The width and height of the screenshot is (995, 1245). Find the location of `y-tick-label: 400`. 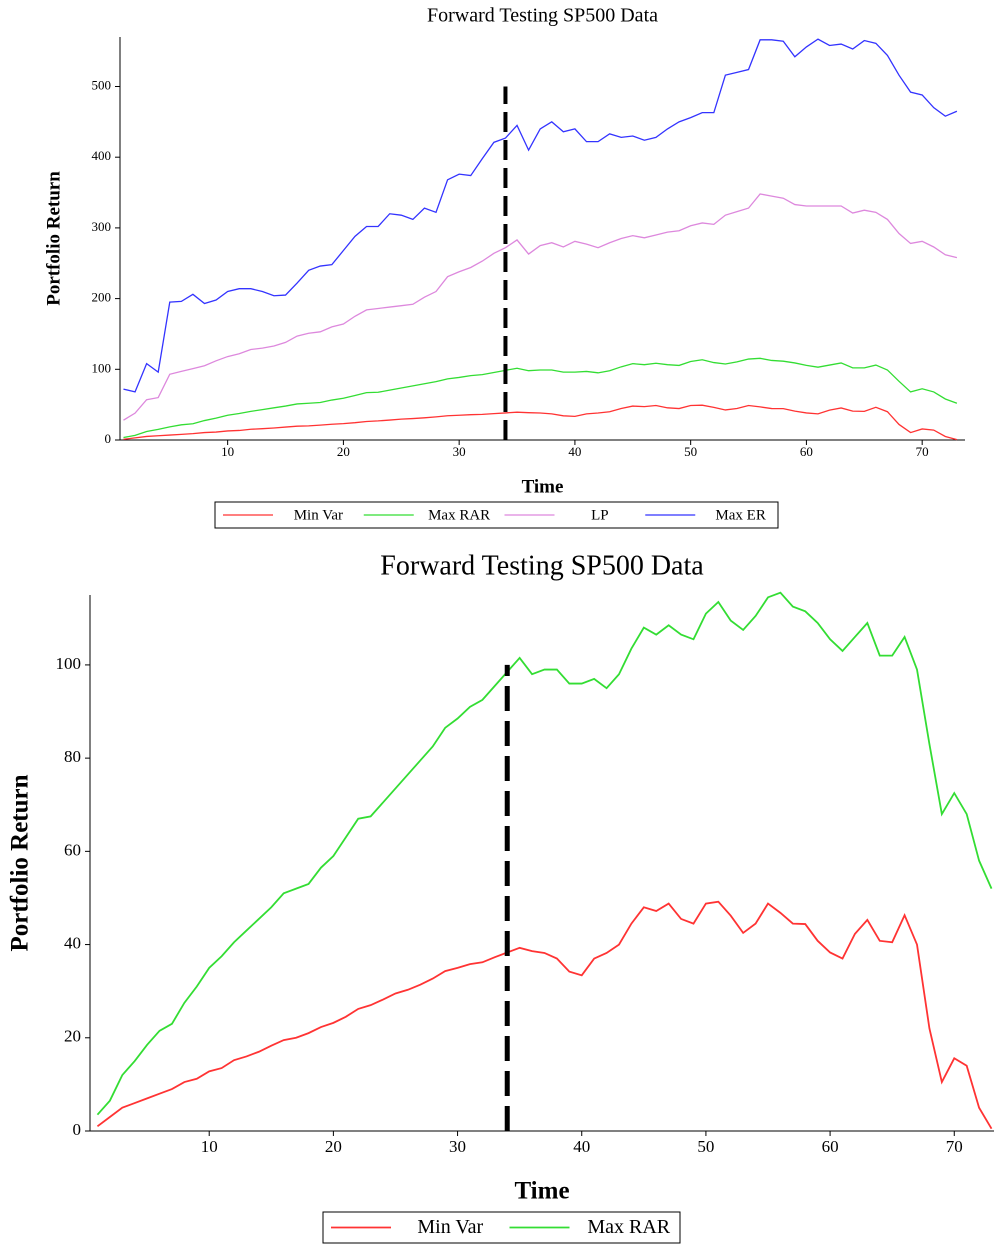

y-tick-label: 400 is located at coordinates (102, 155).